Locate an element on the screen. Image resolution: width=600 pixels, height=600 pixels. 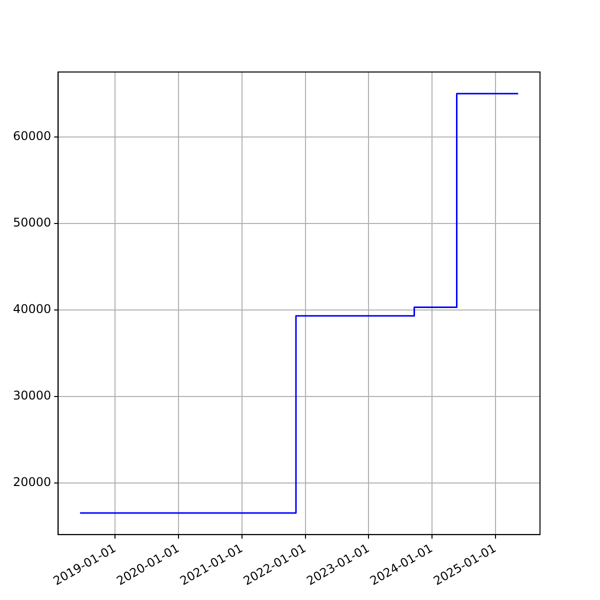
y-tick-label: 20000 is located at coordinates (32, 481).